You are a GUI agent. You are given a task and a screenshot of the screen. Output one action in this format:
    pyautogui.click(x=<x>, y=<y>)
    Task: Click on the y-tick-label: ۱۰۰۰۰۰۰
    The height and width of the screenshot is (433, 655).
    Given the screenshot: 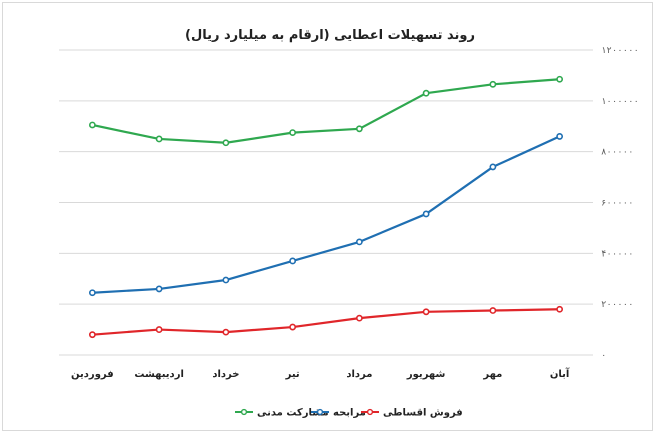 What is the action you would take?
    pyautogui.click(x=620, y=102)
    